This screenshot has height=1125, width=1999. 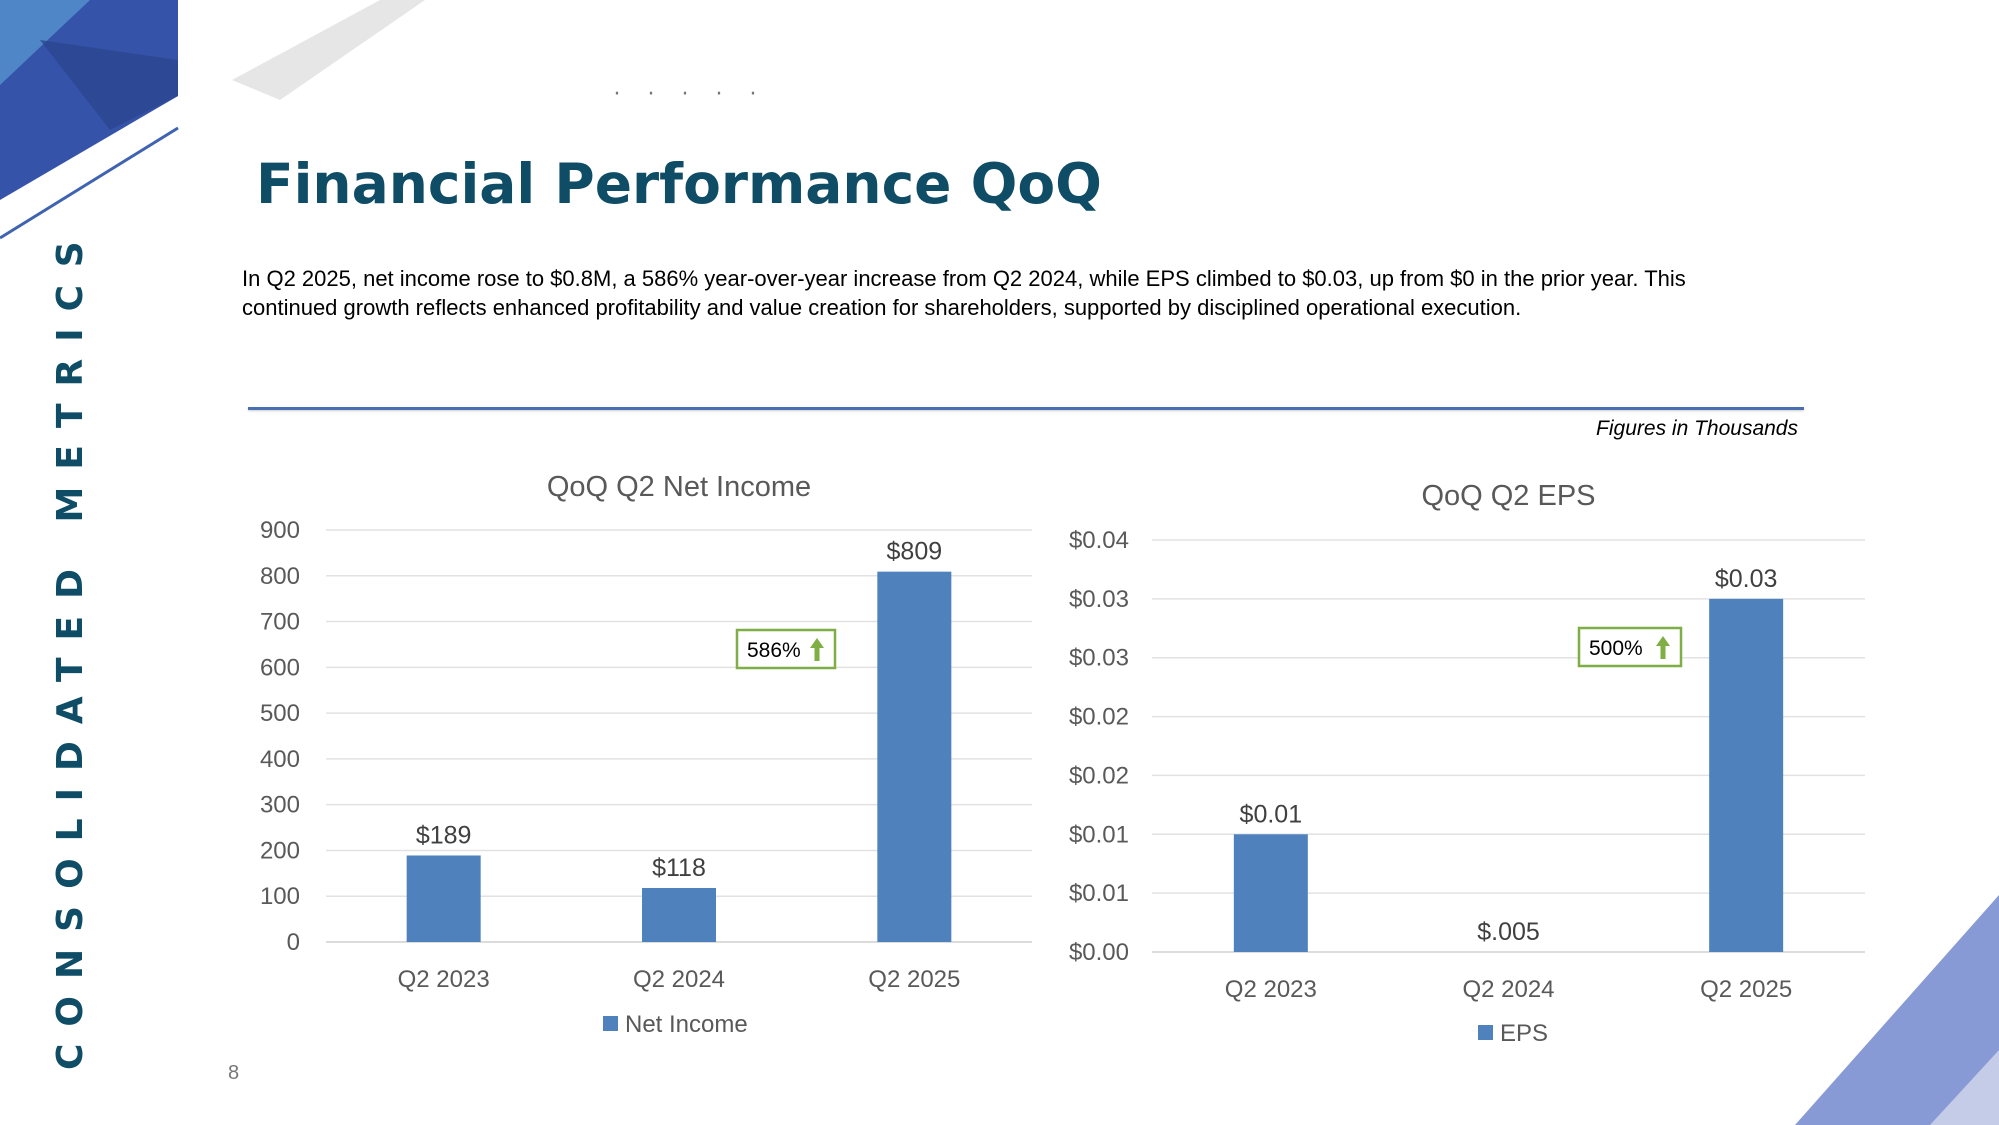 I want to click on y-tick-label: 400, so click(x=280, y=759).